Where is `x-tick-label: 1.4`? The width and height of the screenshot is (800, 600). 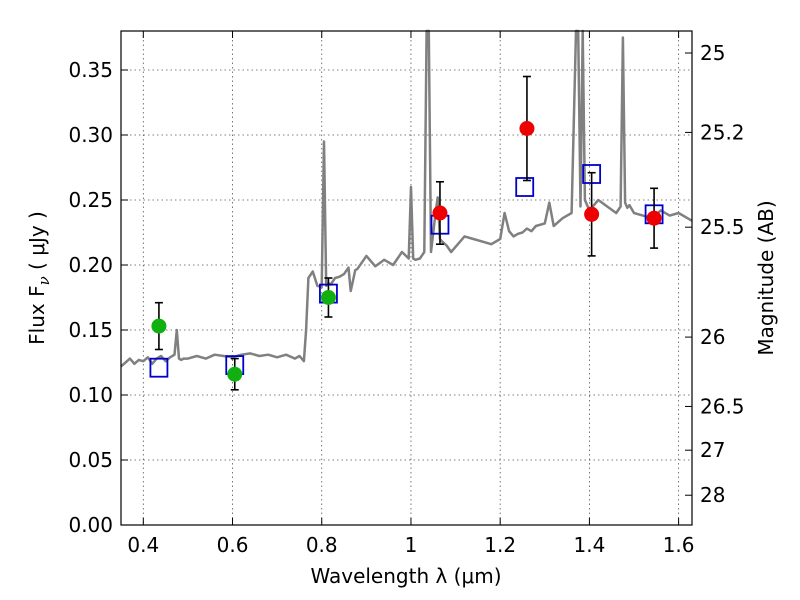 x-tick-label: 1.4 is located at coordinates (589, 545).